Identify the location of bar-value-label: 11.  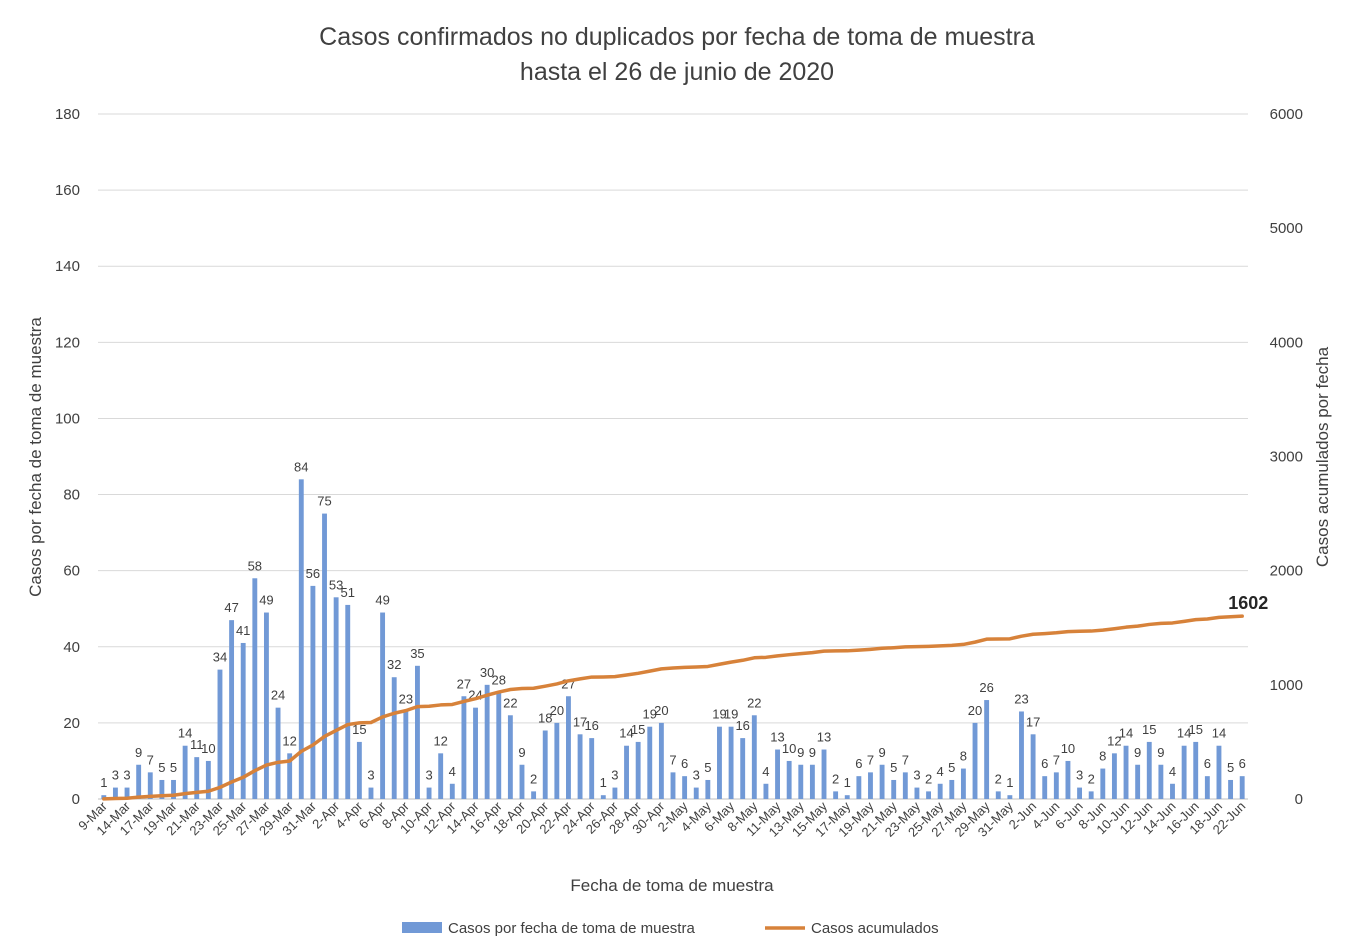
(197, 744).